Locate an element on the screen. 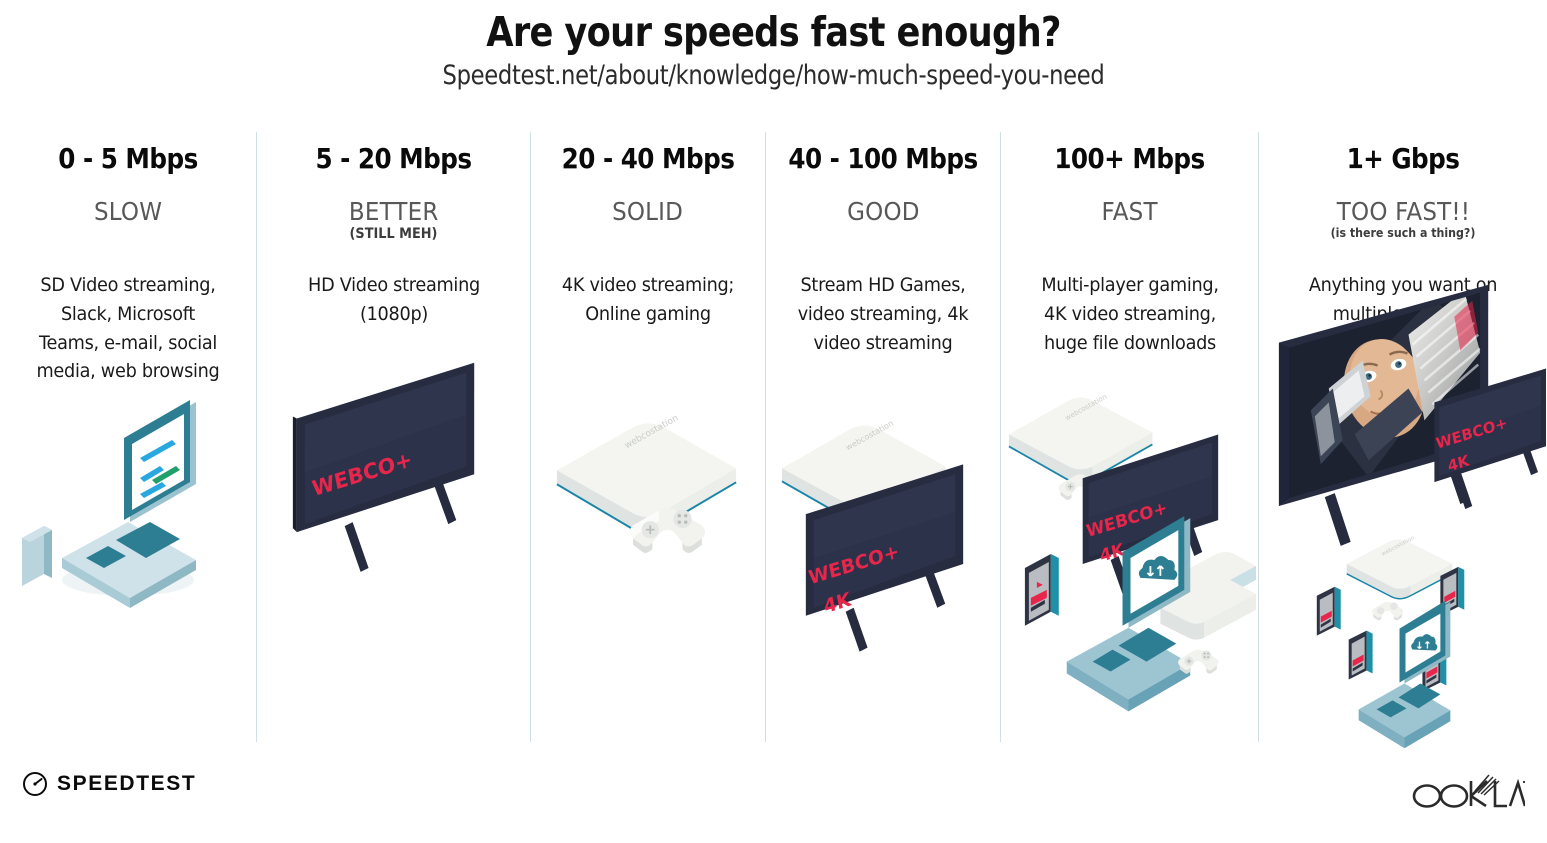 Image resolution: width=1547 pixels, height=843 pixels. laptop-icon is located at coordinates (129, 504).